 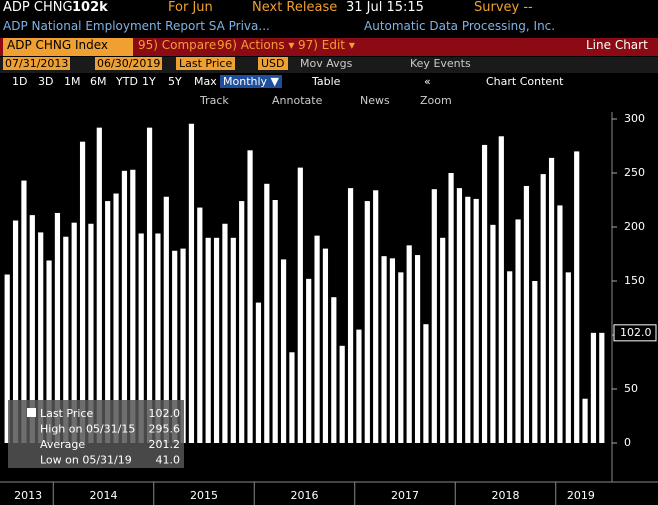 What do you see at coordinates (72, 81) in the screenshot?
I see `range: 1M` at bounding box center [72, 81].